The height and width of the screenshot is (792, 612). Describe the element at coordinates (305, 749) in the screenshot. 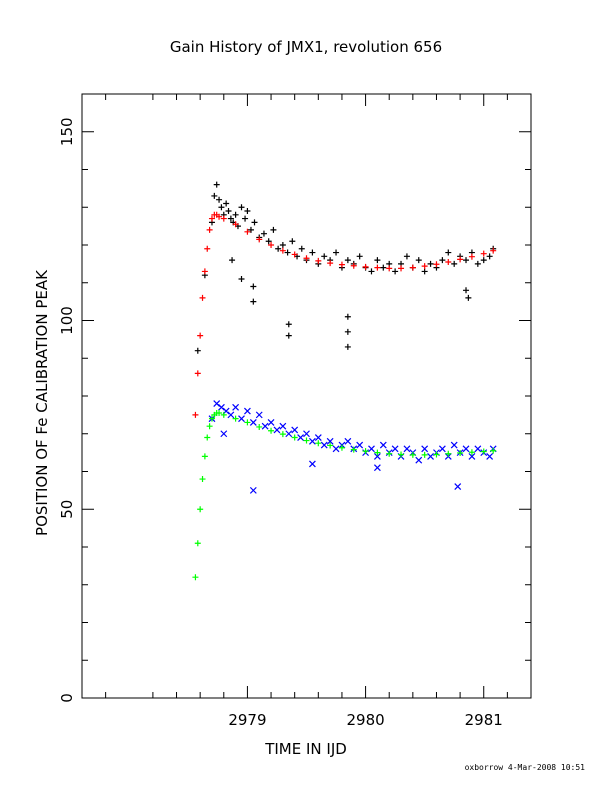

I see `x-axis-label: TIME IN IJD` at that location.